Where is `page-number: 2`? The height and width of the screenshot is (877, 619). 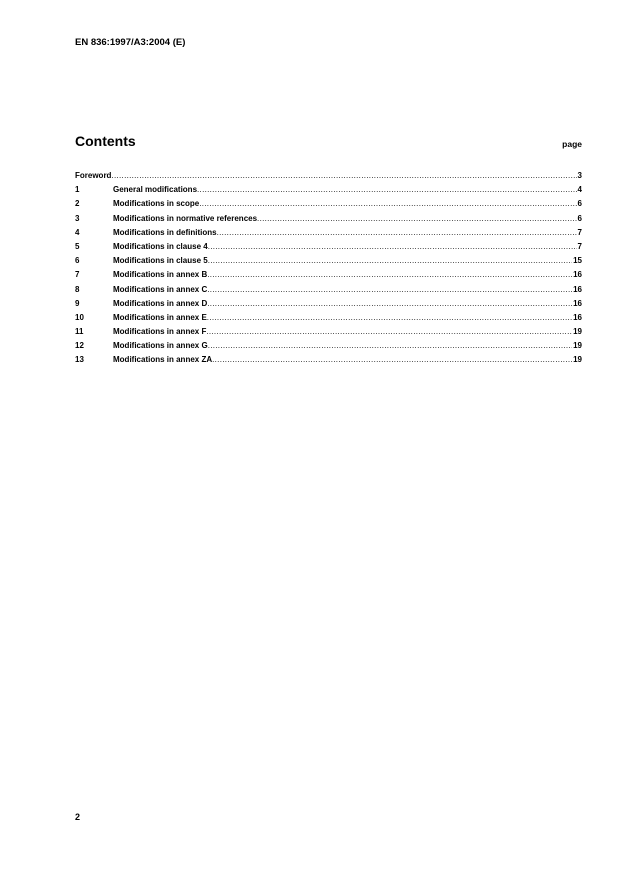 page-number: 2 is located at coordinates (78, 817).